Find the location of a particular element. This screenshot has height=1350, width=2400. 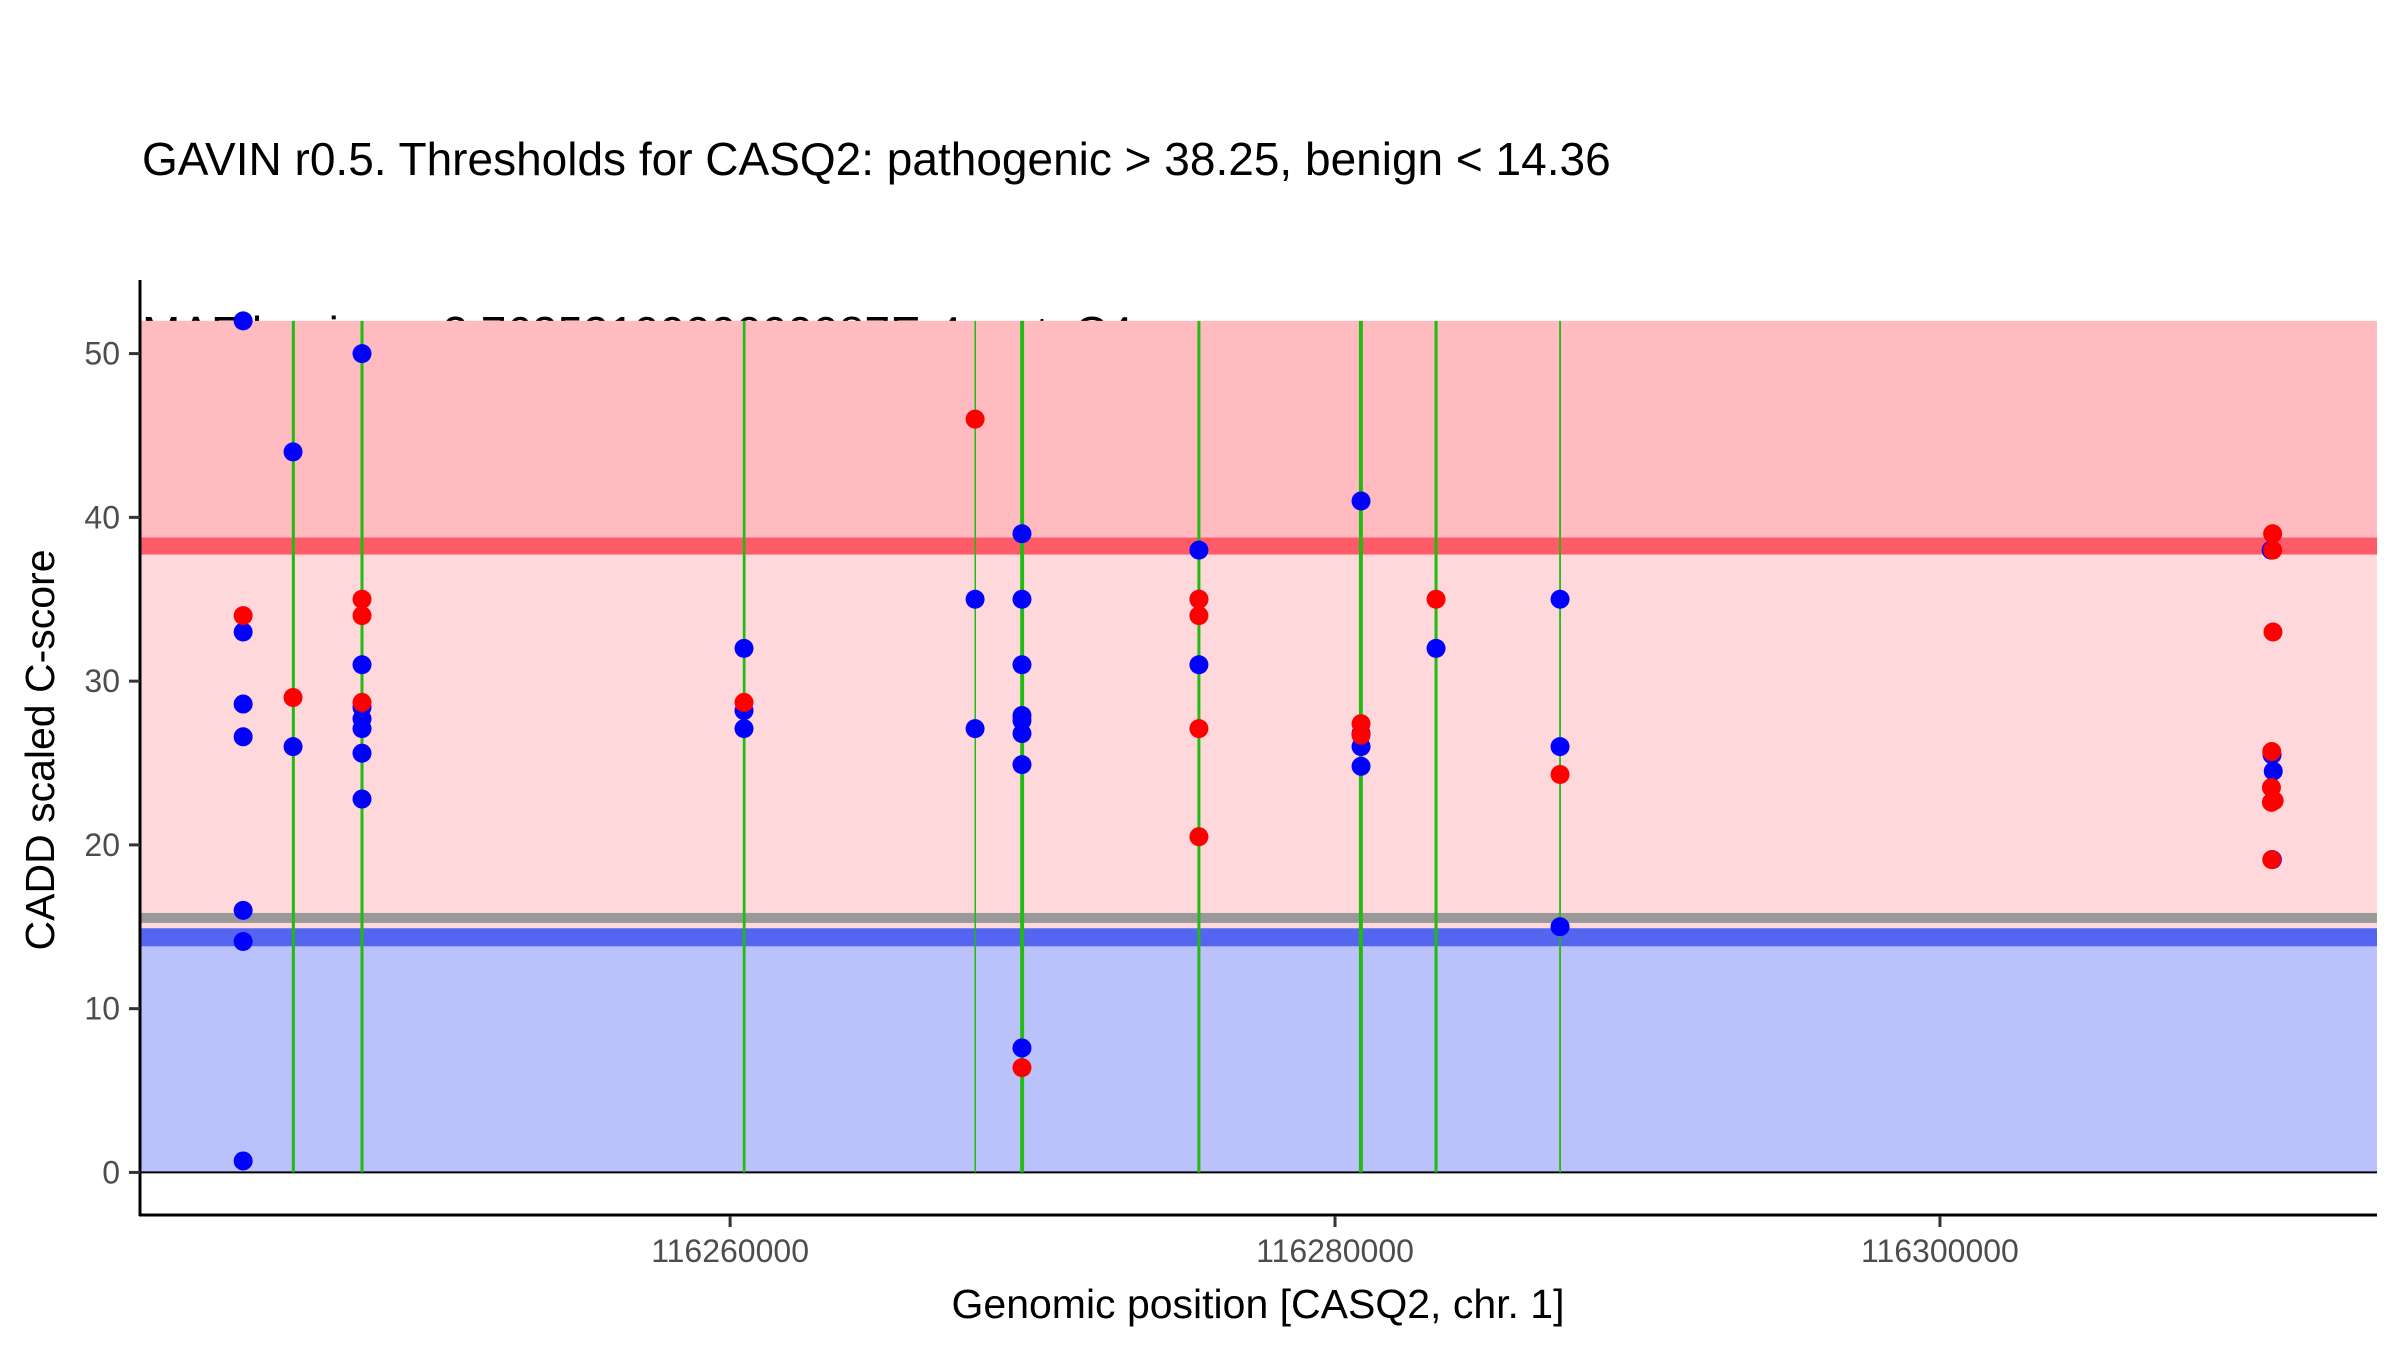

benign-threshold-line is located at coordinates (1258, 937).